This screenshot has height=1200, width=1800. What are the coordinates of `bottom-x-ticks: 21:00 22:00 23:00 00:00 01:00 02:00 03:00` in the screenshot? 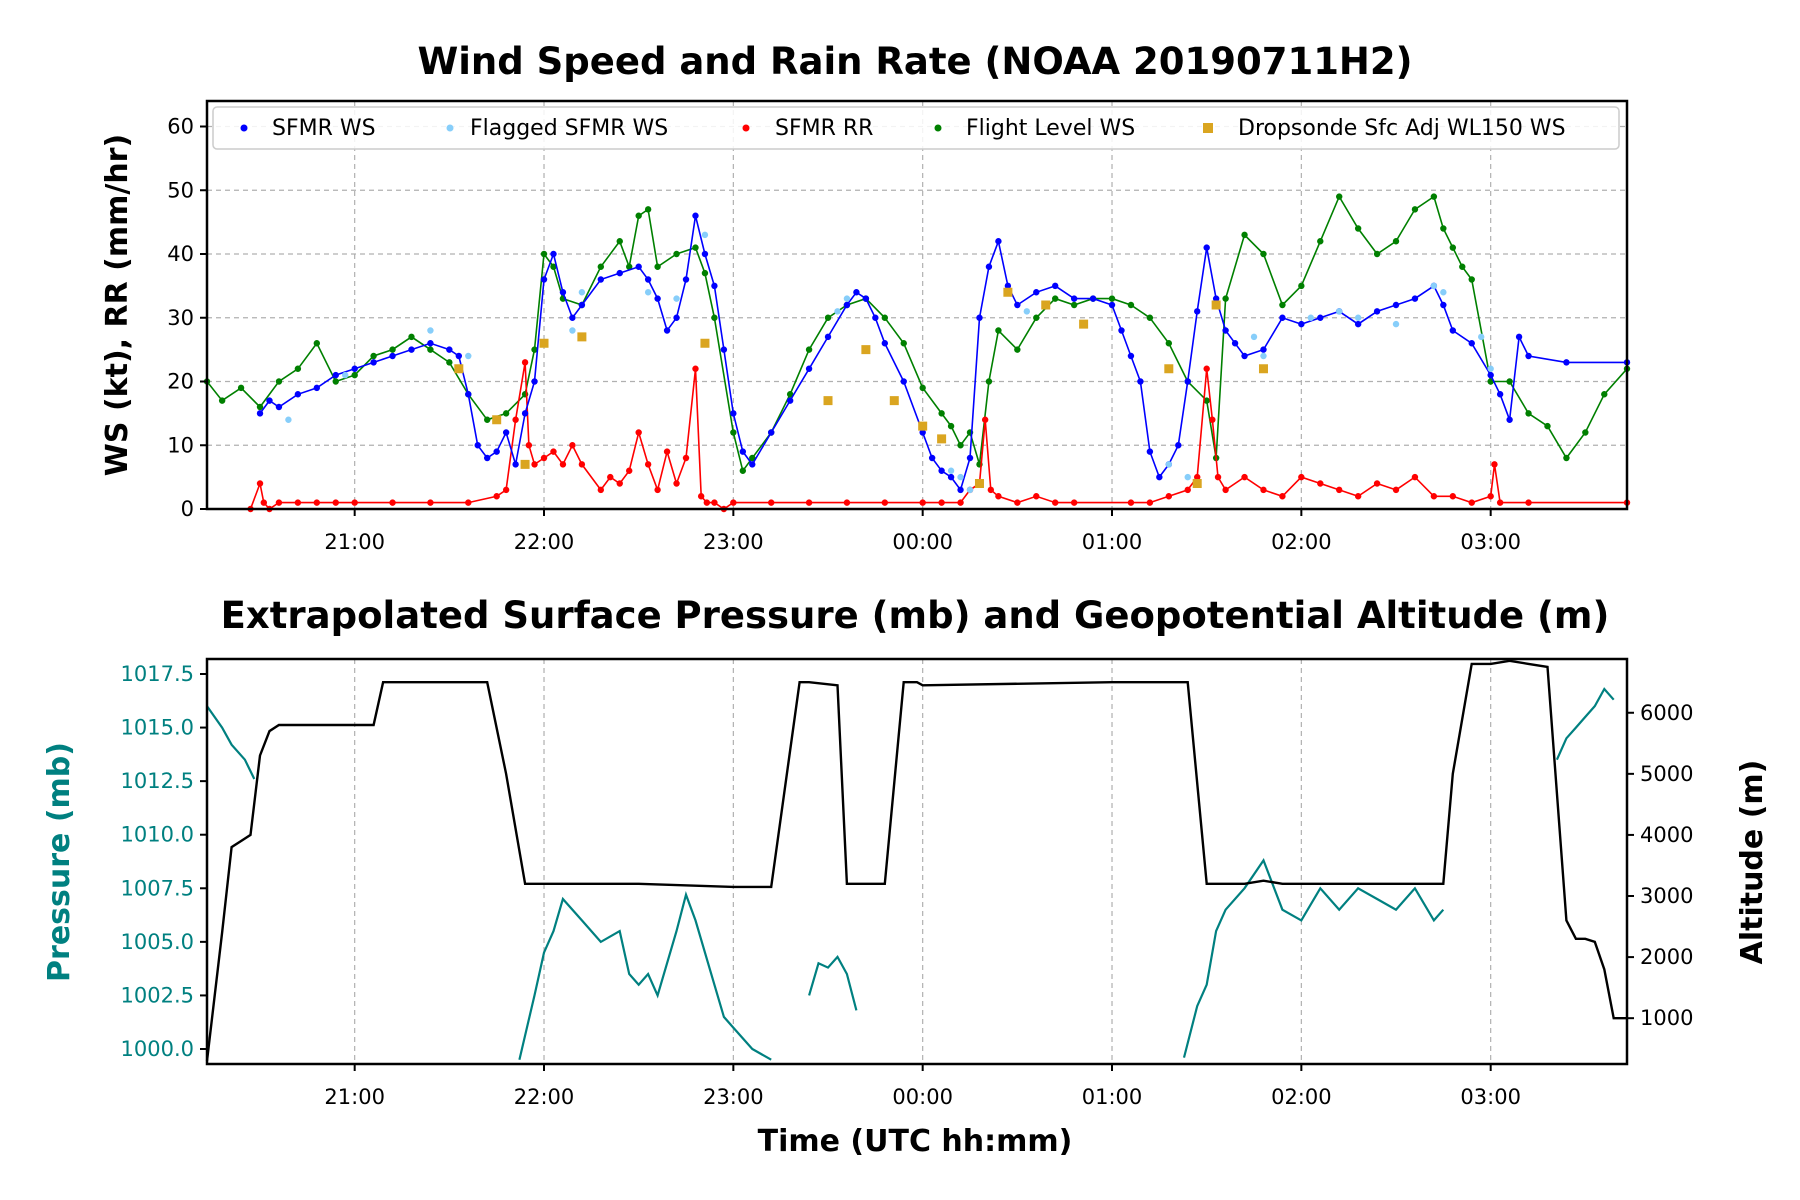 It's located at (922, 1086).